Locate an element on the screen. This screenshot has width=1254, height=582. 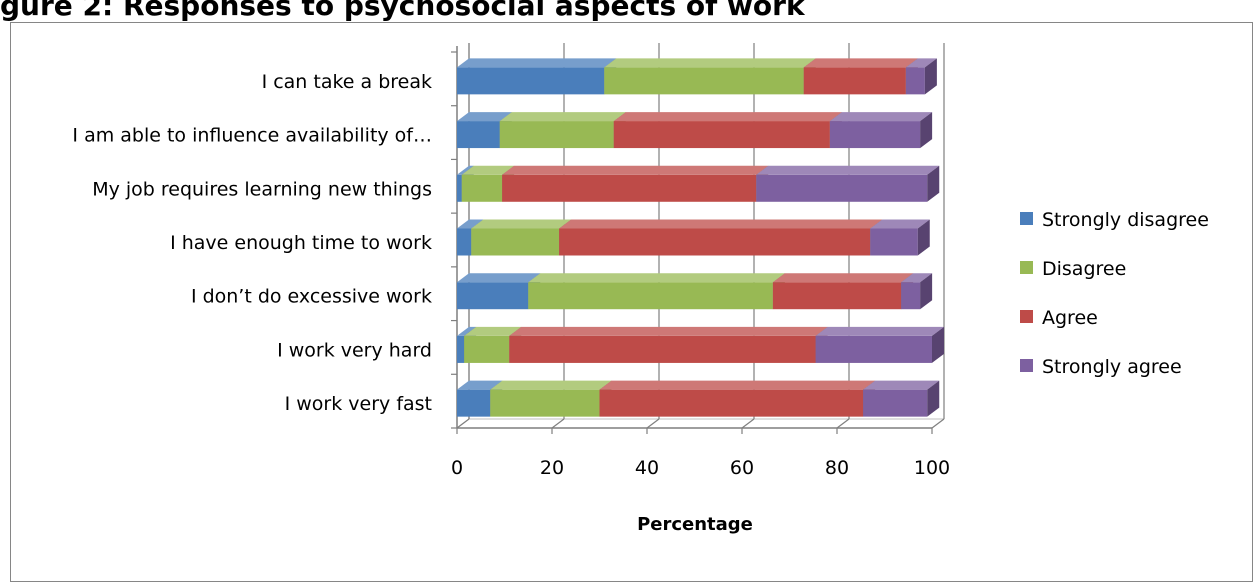
category-label-3: I have enough time to work is located at coordinates (301, 243).